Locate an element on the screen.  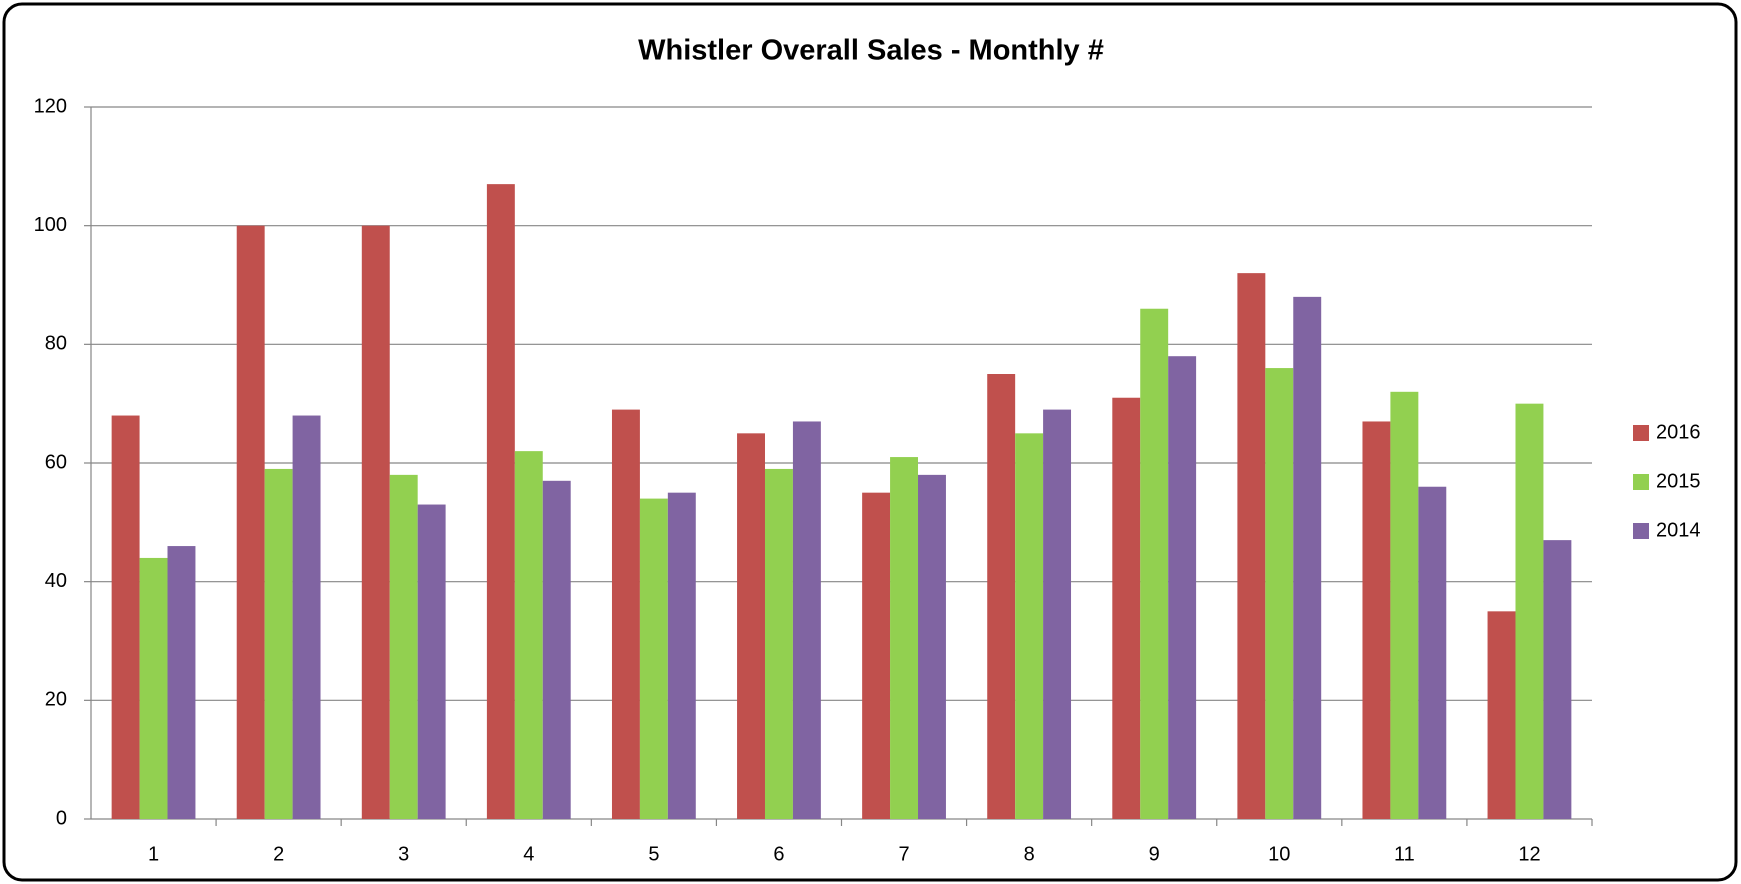
y-tick-label: 40 is located at coordinates (56, 581).